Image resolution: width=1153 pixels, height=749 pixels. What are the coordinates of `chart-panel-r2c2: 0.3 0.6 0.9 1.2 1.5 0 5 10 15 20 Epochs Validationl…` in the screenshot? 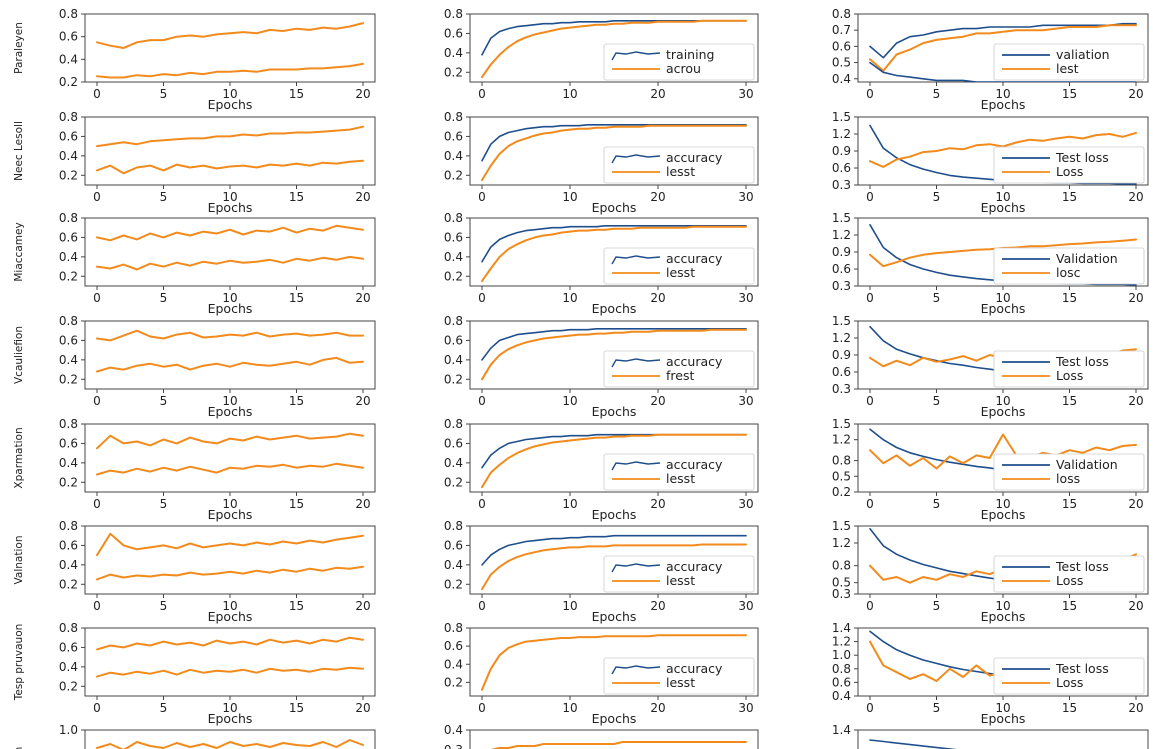 It's located at (990, 263).